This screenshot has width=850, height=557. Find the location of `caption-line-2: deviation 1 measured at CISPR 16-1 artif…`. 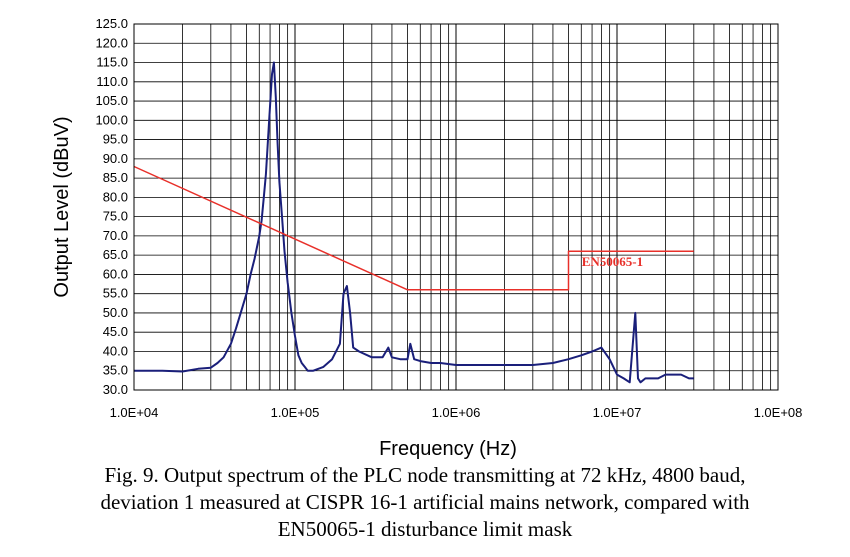

caption-line-2: deviation 1 measured at CISPR 16-1 artif… is located at coordinates (425, 502).